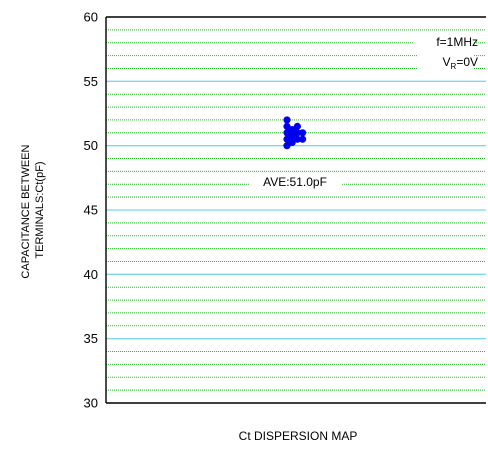 This screenshot has width=488, height=450. I want to click on y-tick-label: 40, so click(91, 274).